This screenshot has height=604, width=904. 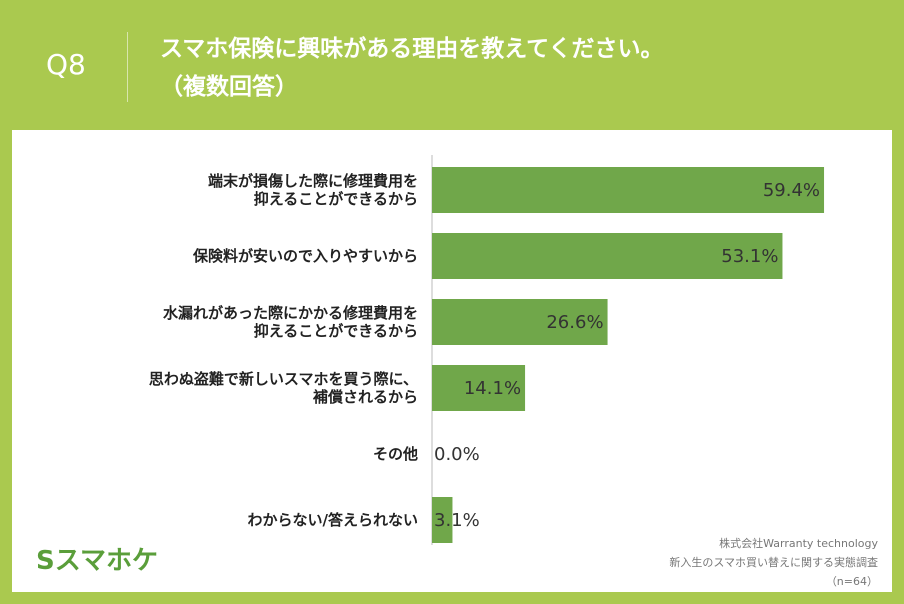 I want to click on value-label: 53.1%, so click(x=749, y=256).